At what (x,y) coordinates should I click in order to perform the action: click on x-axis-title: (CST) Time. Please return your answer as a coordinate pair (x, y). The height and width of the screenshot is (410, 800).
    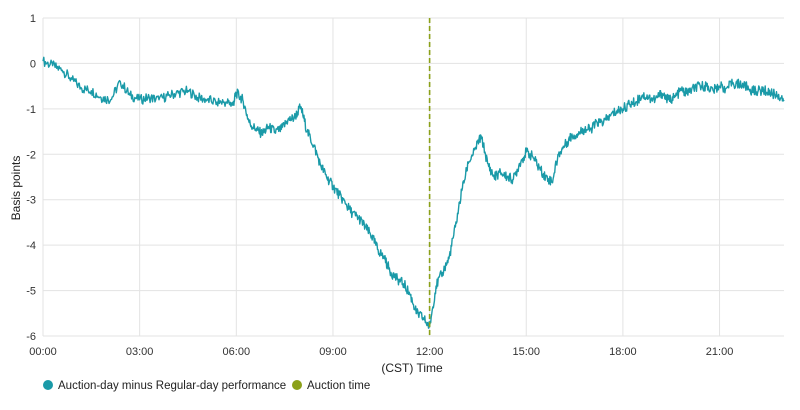
    Looking at the image, I should click on (412, 368).